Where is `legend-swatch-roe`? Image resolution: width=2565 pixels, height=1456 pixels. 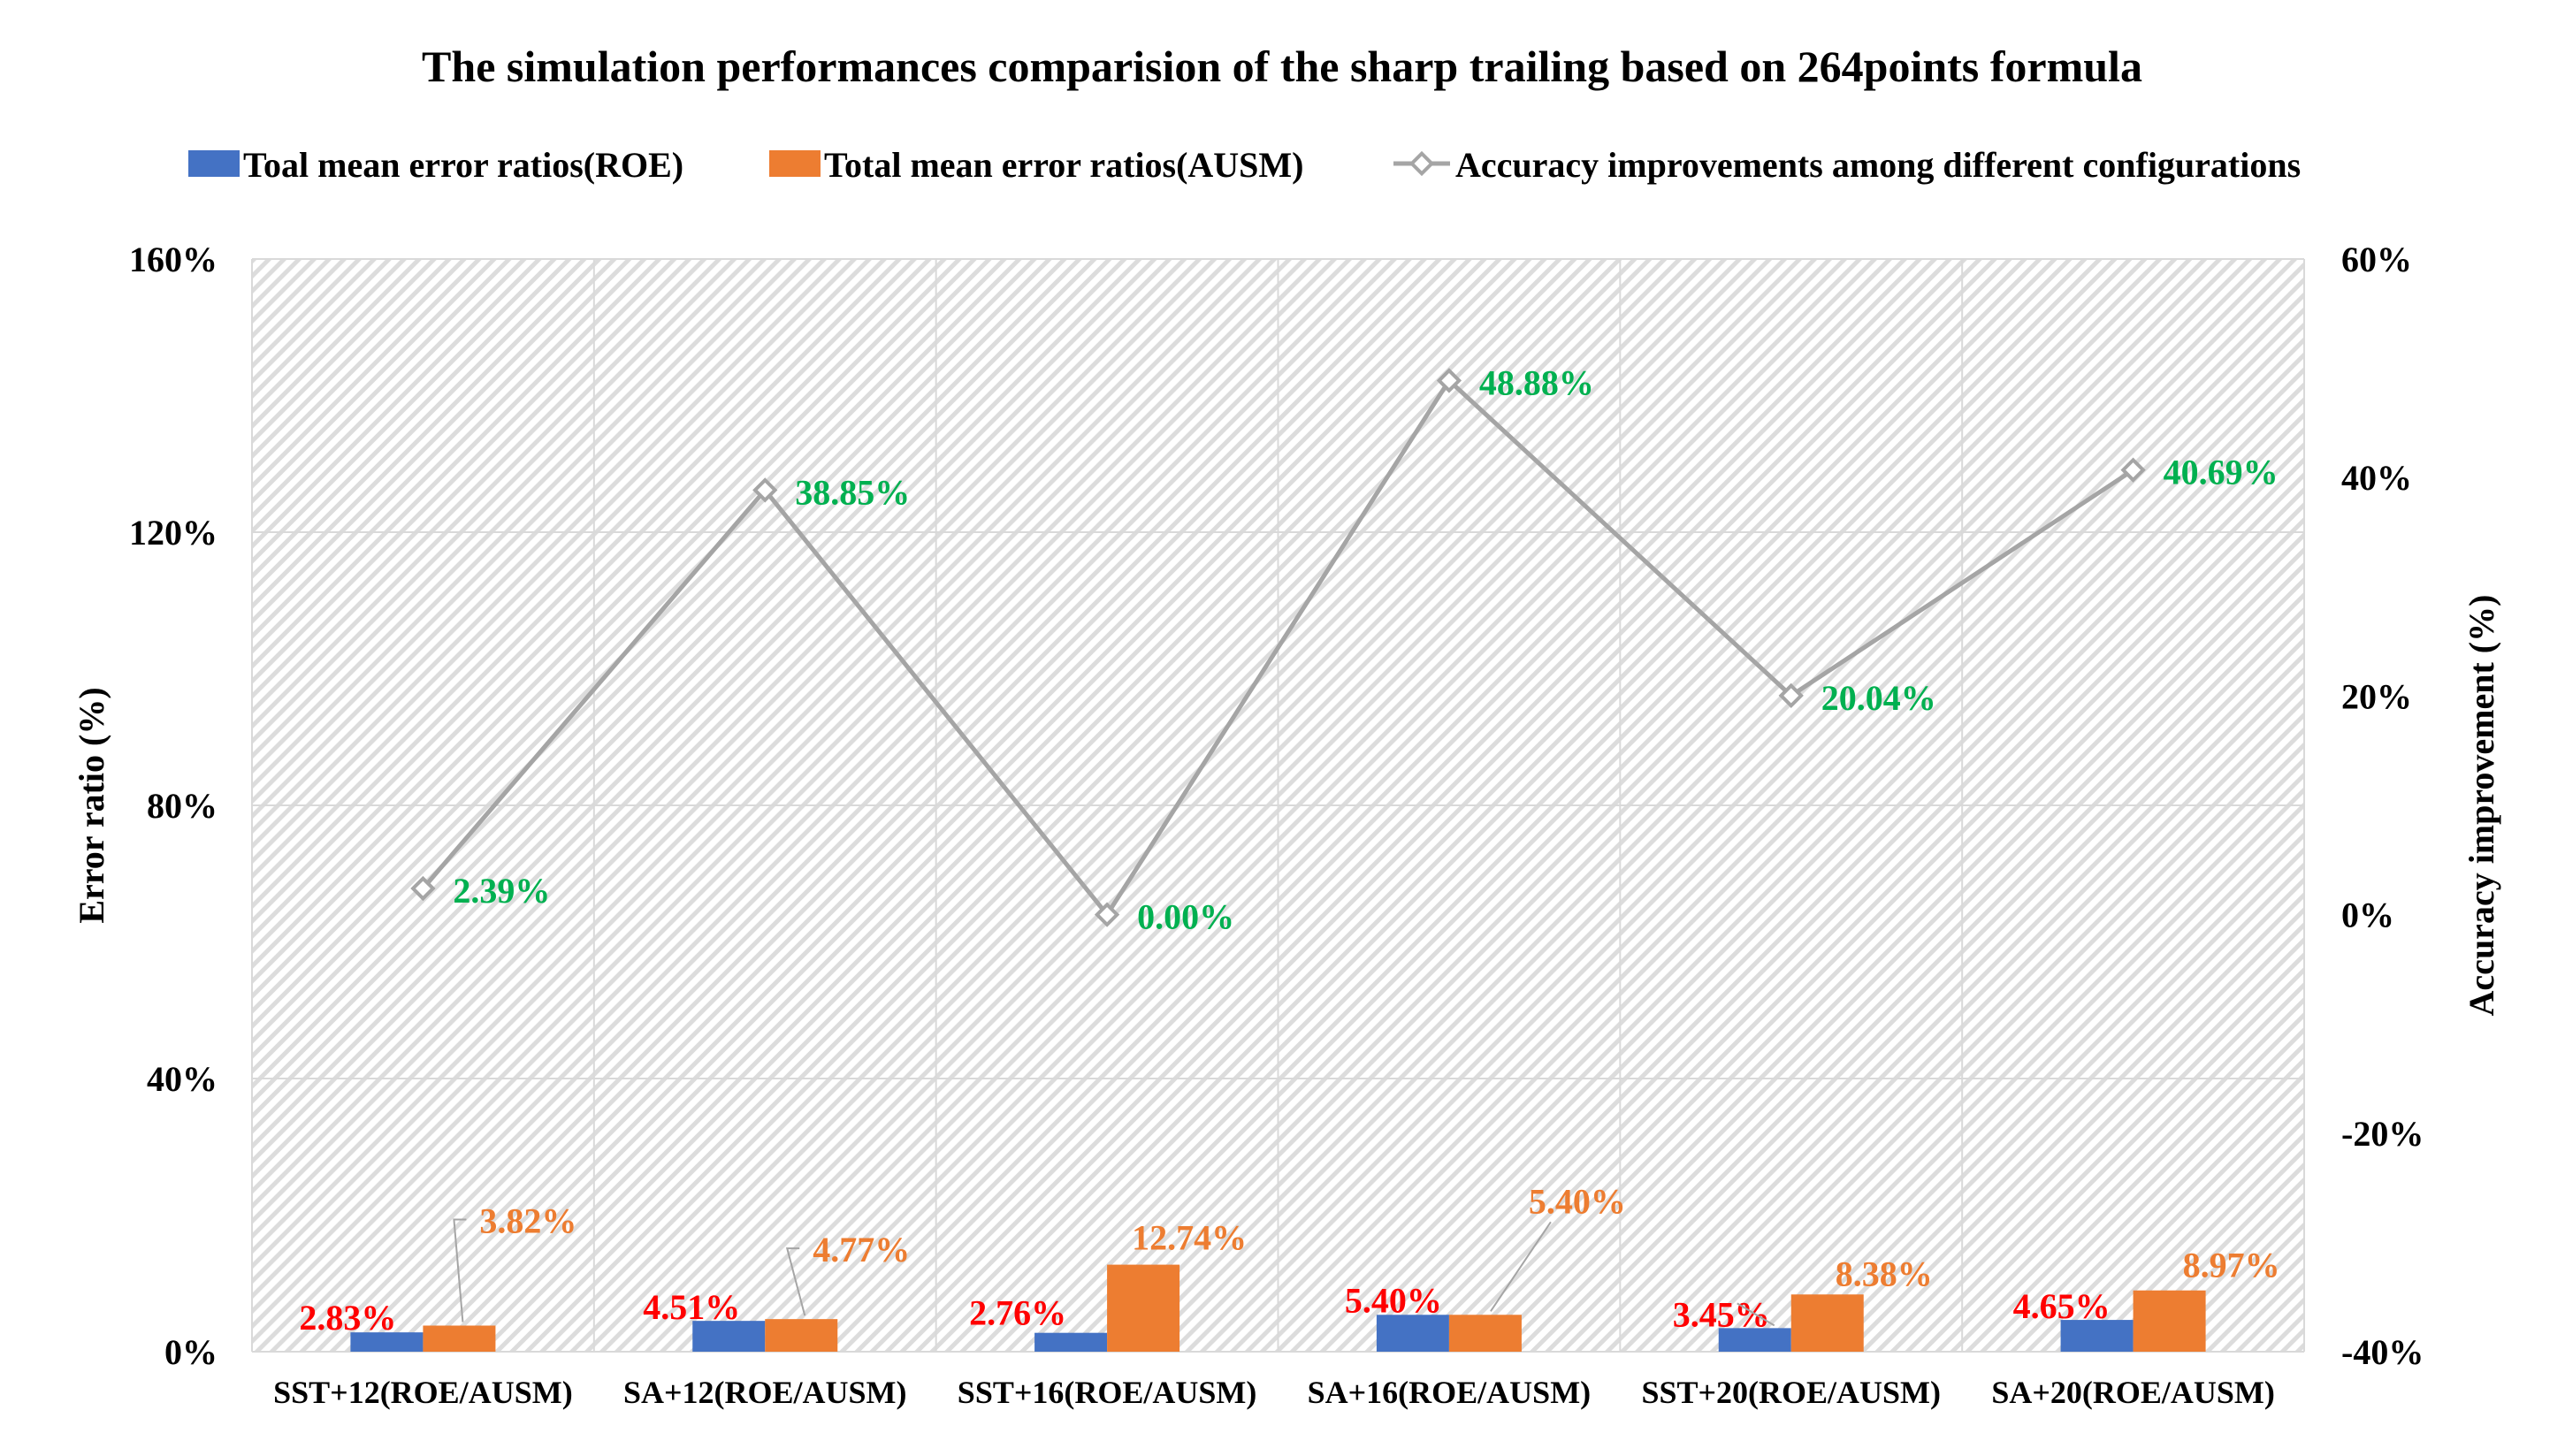 legend-swatch-roe is located at coordinates (214, 163).